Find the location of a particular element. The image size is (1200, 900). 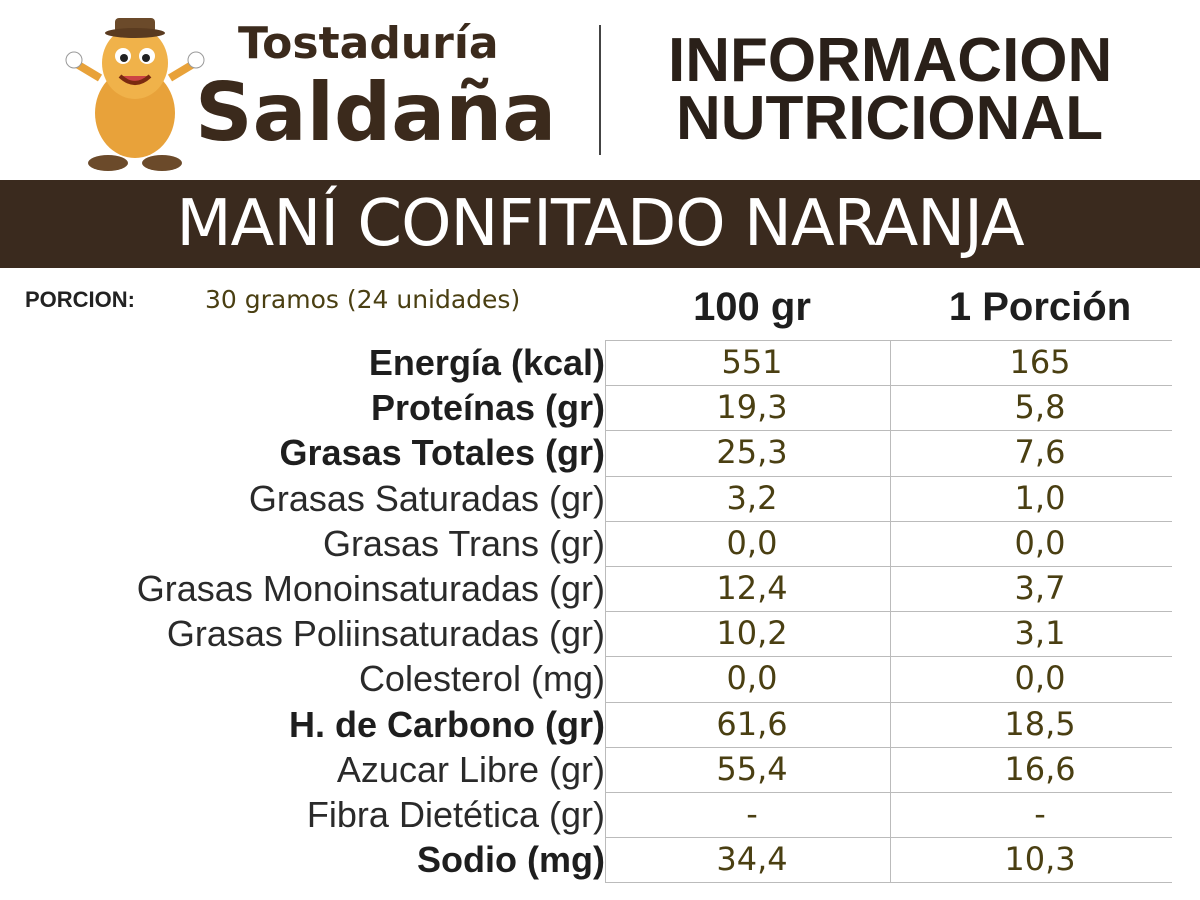

column-header: 1 Porción is located at coordinates (1040, 307).